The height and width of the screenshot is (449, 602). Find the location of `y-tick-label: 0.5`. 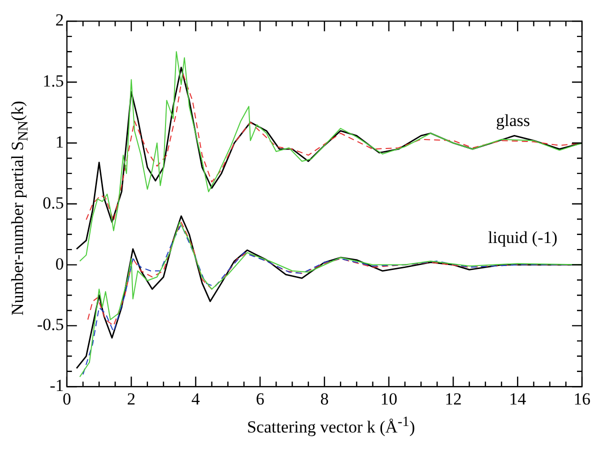

y-tick-label: 0.5 is located at coordinates (53, 202).